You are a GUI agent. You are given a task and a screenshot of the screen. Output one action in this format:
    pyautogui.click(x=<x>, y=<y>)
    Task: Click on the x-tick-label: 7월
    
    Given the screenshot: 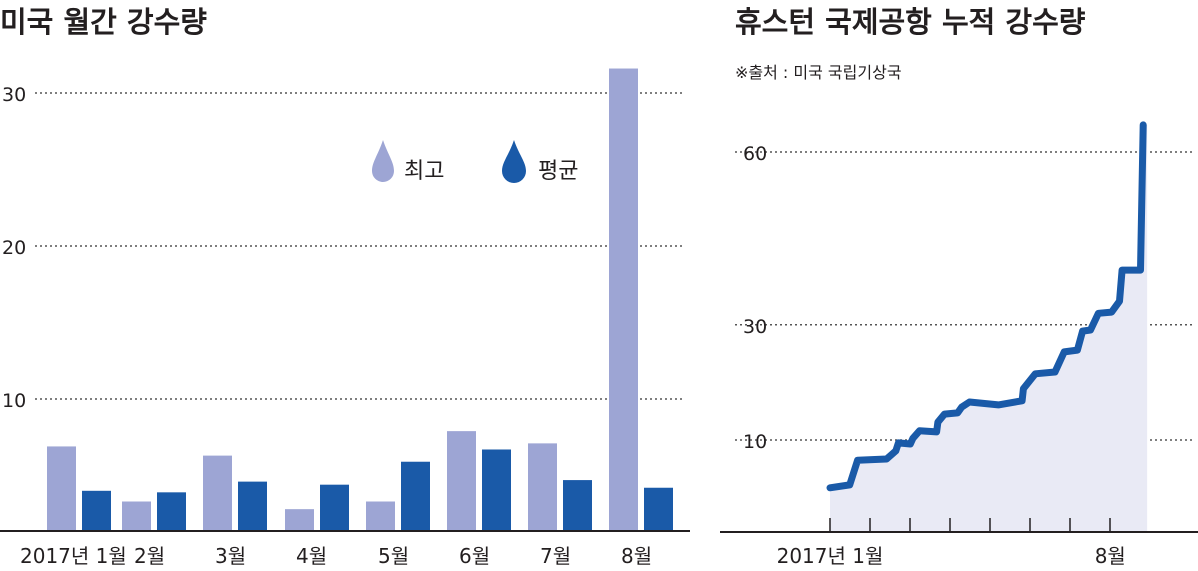 What is the action you would take?
    pyautogui.click(x=555, y=556)
    